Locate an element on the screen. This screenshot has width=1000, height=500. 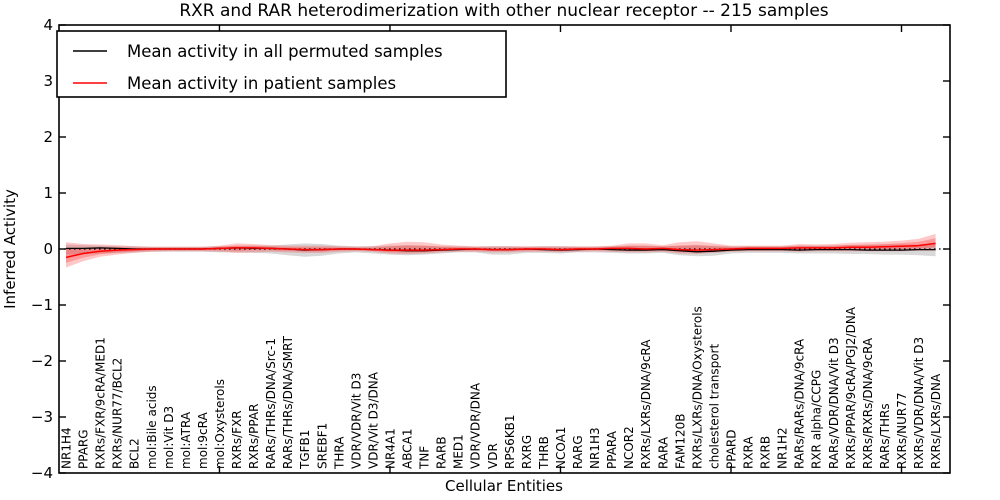
y-tick-label: −3 is located at coordinates (42, 417).